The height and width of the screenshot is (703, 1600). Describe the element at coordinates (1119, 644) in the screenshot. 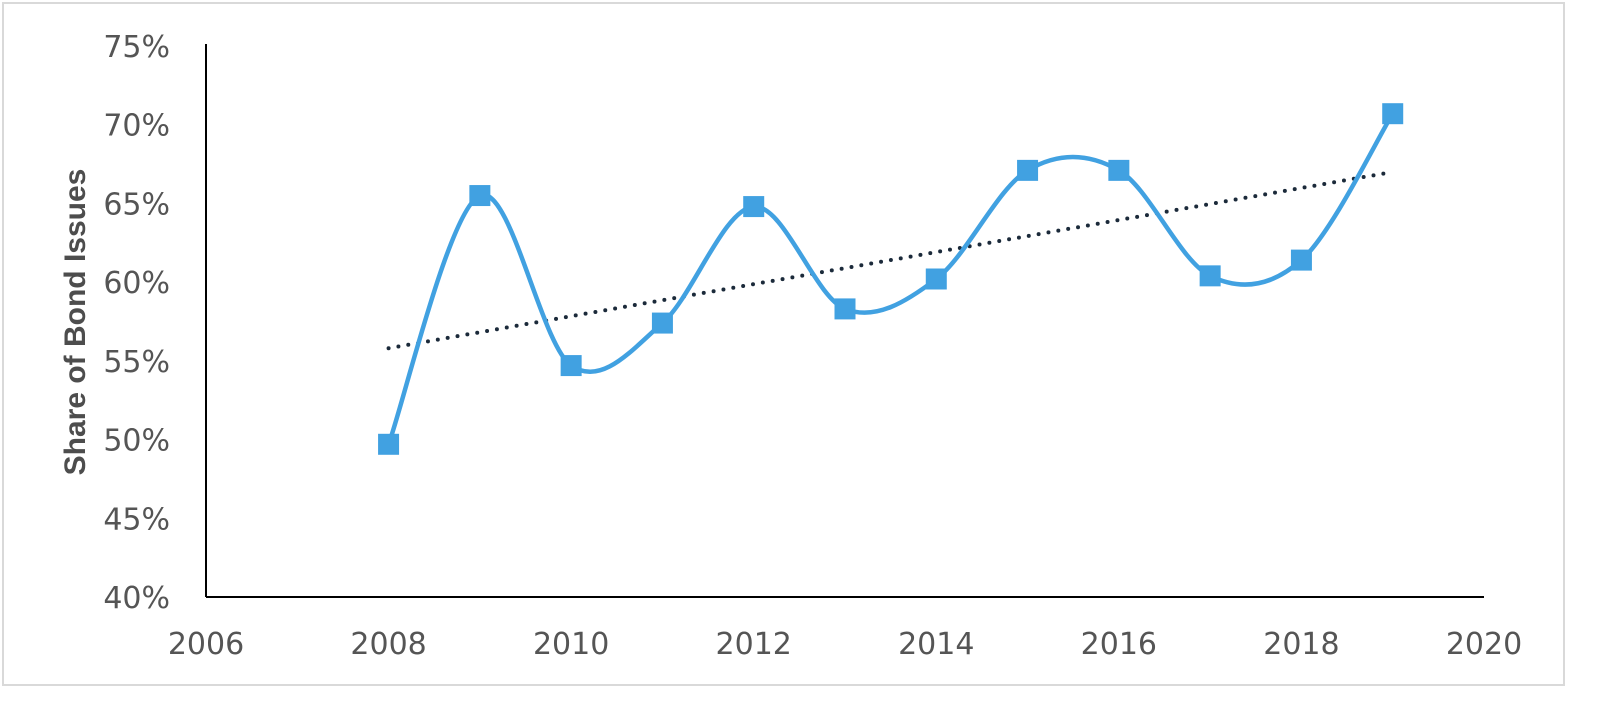

I see `x-tick-label: 2016` at that location.